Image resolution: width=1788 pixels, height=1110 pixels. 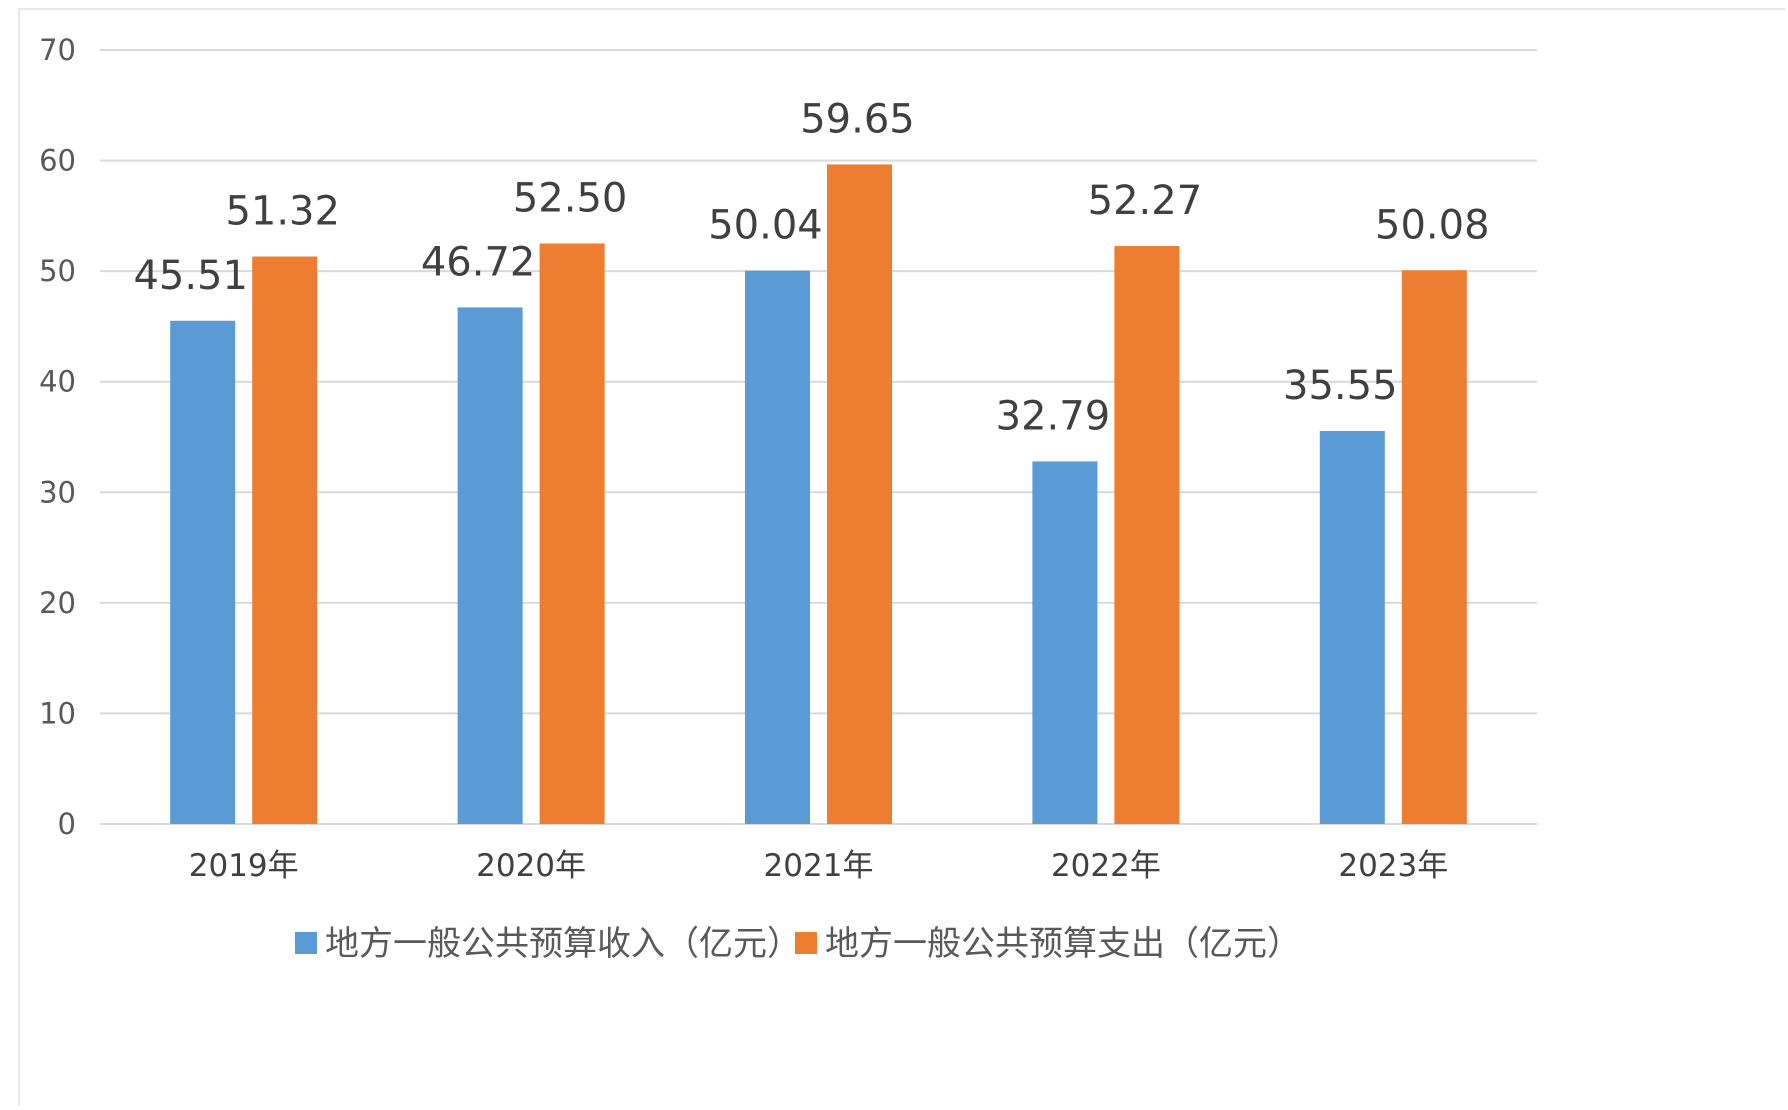 I want to click on data-label: 52.27, so click(x=1145, y=201).